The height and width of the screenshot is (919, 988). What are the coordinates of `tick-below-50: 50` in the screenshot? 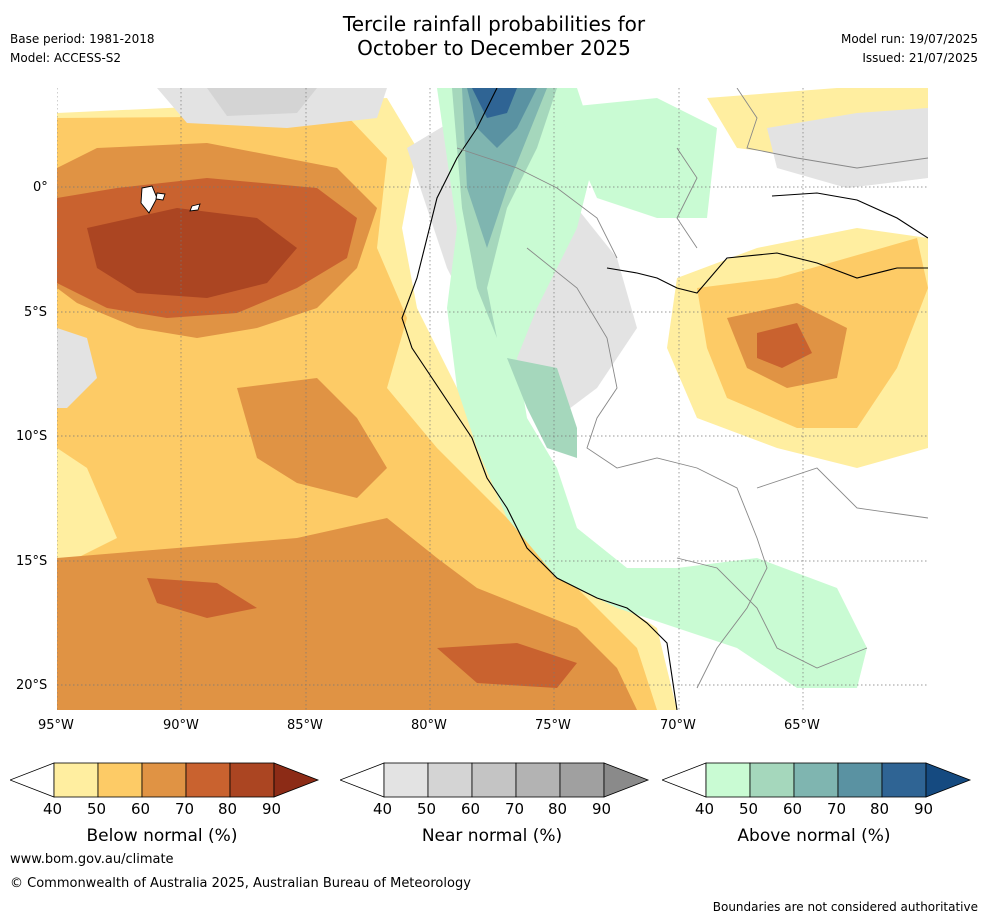 It's located at (97, 809).